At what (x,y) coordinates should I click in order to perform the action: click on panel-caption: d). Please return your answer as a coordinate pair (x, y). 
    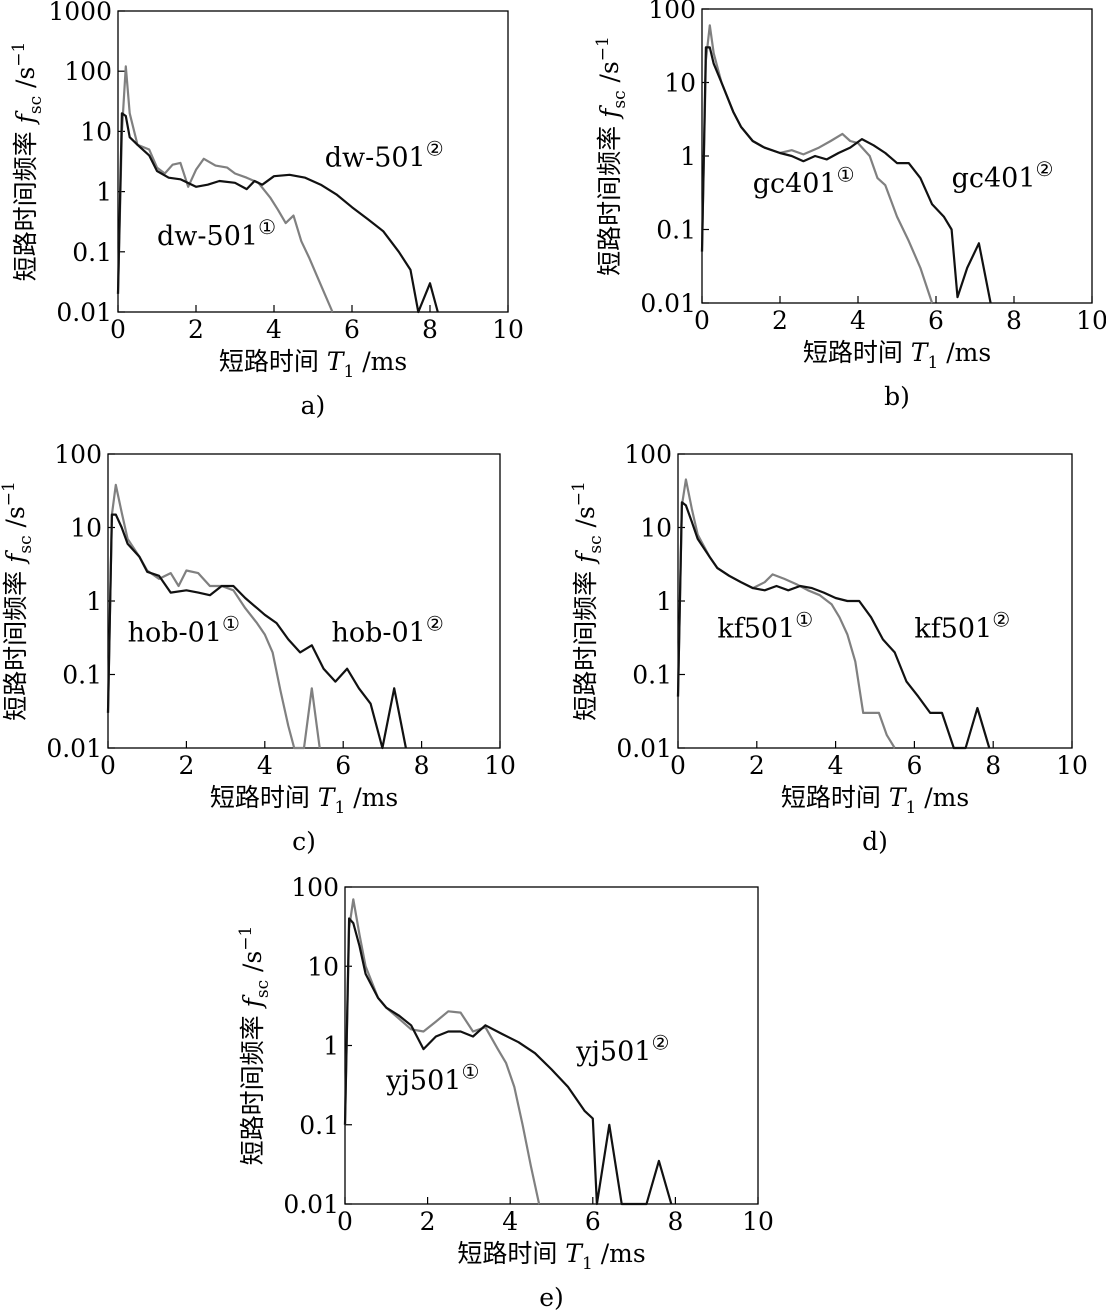
    Looking at the image, I should click on (875, 841).